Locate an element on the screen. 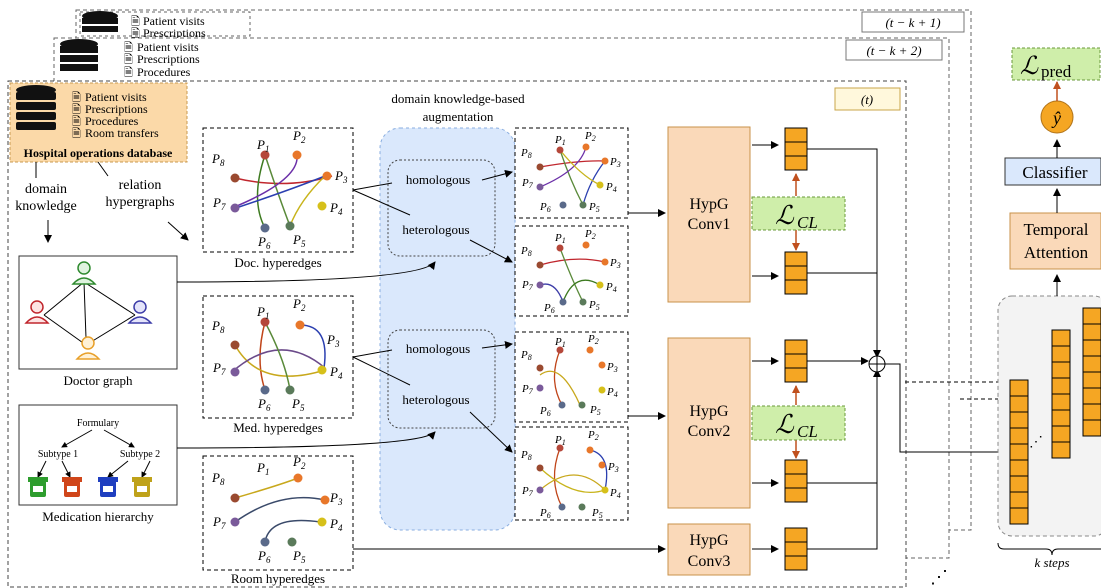 The image size is (1101, 588). temporal-attention: Temporal Attention is located at coordinates (1055, 241).